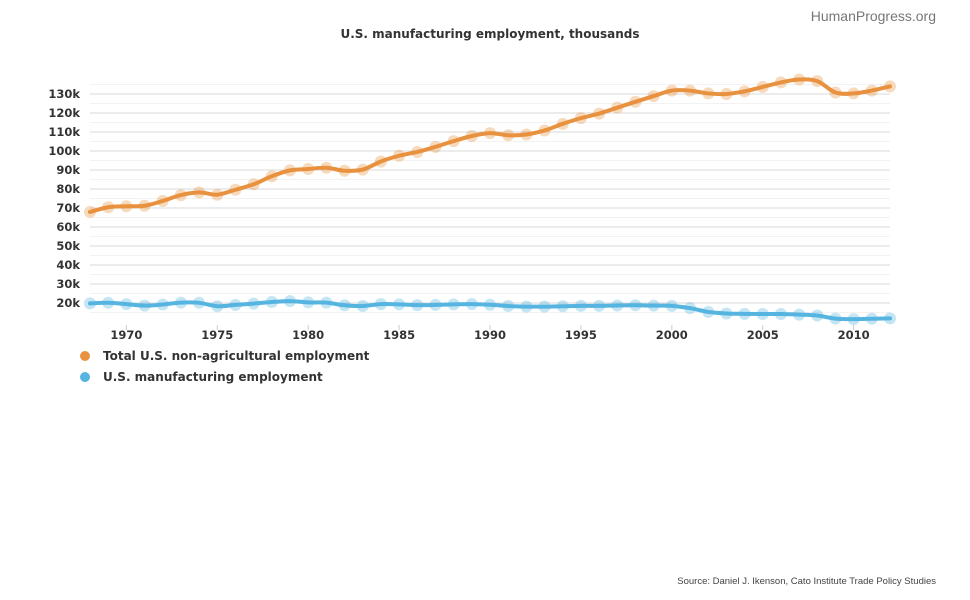  Describe the element at coordinates (64, 113) in the screenshot. I see `y-tick-label: 120k` at that location.